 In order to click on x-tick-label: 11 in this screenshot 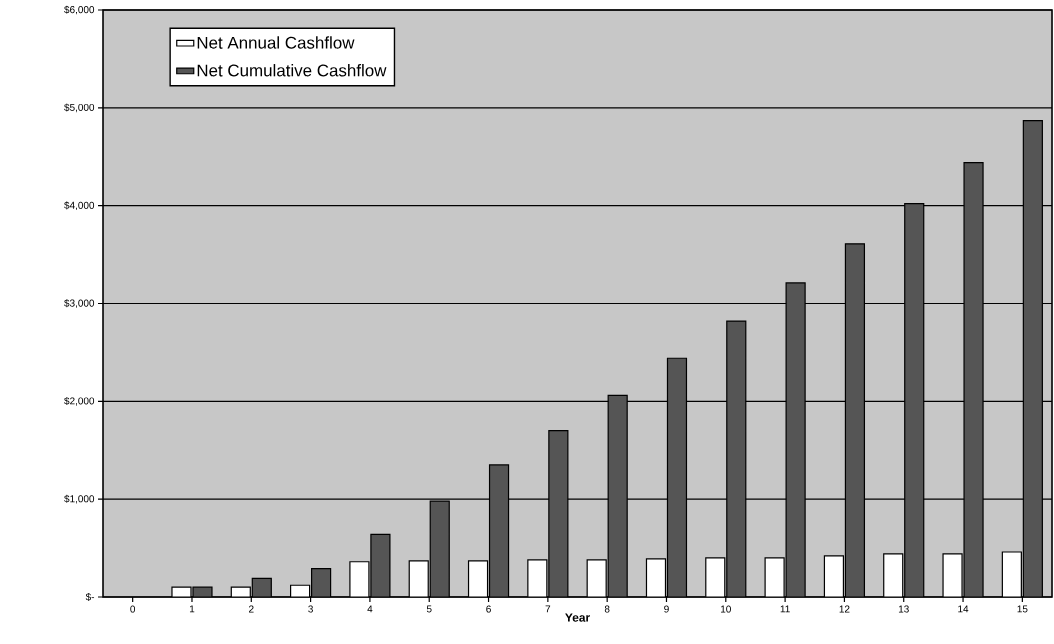, I will do `click(785, 609)`.